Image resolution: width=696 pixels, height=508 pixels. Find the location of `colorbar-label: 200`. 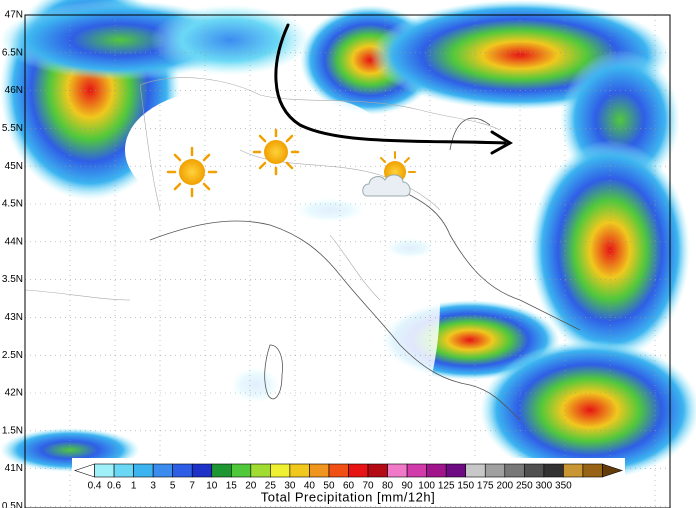

colorbar-label: 200 is located at coordinates (504, 486).